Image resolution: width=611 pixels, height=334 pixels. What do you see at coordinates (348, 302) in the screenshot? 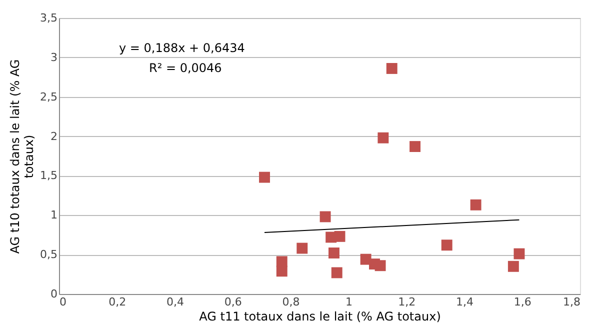
I see `x-tick-label: 1` at bounding box center [348, 302].